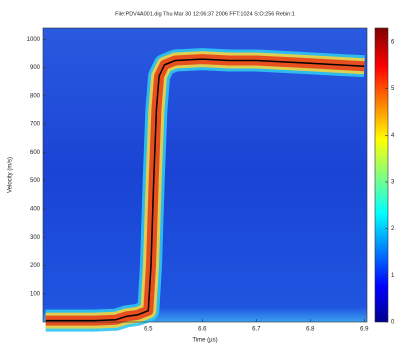 This screenshot has width=399, height=349. Describe the element at coordinates (364, 330) in the screenshot. I see `x-tick-label: 6.9` at that location.